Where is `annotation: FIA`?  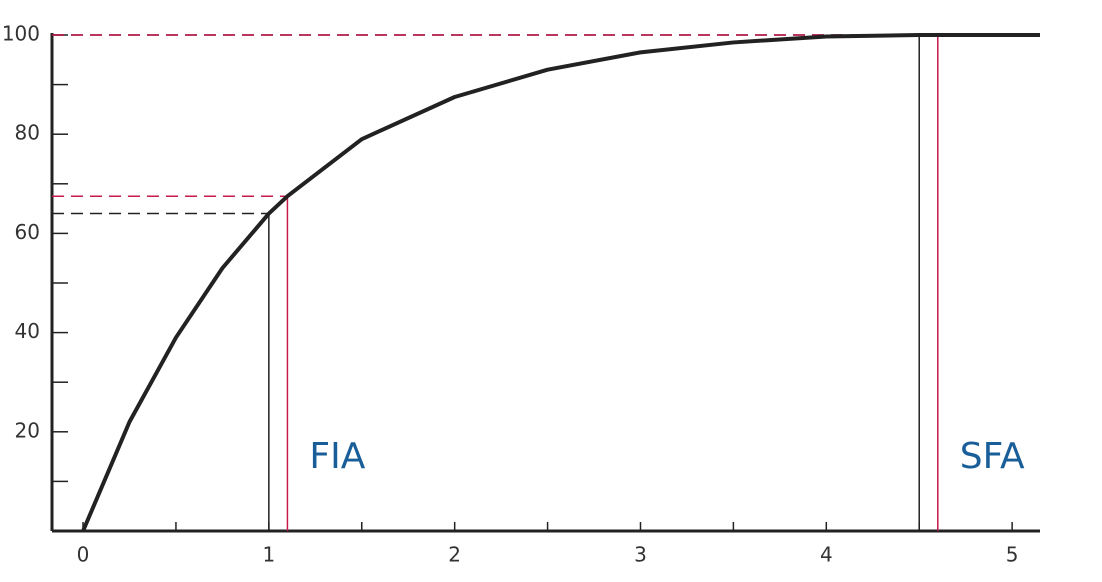 annotation: FIA is located at coordinates (337, 456).